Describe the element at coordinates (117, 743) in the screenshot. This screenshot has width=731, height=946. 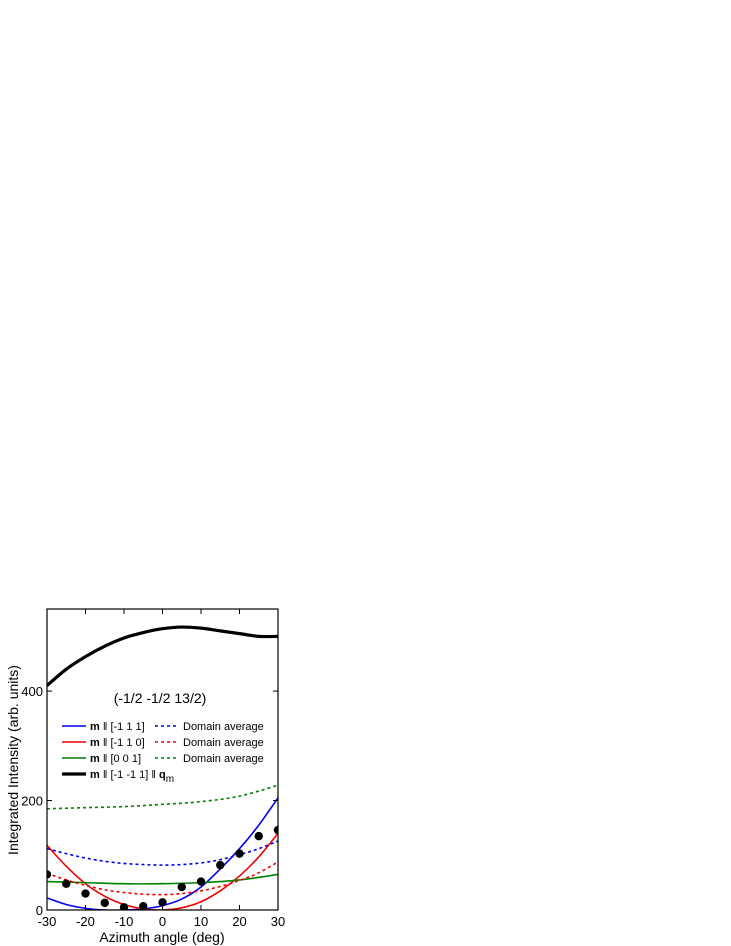
I see `legend-label-s110: m ‖ [-1 1 0]` at that location.